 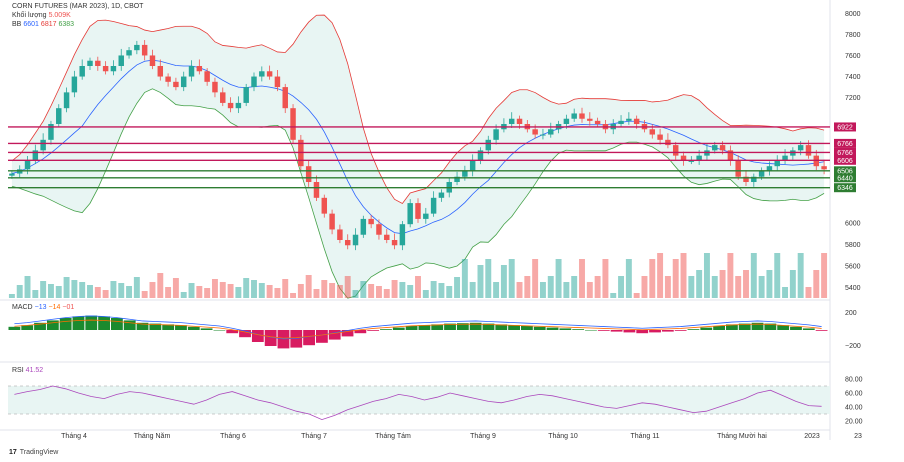 I want to click on level-label: 6606, so click(x=845, y=161).